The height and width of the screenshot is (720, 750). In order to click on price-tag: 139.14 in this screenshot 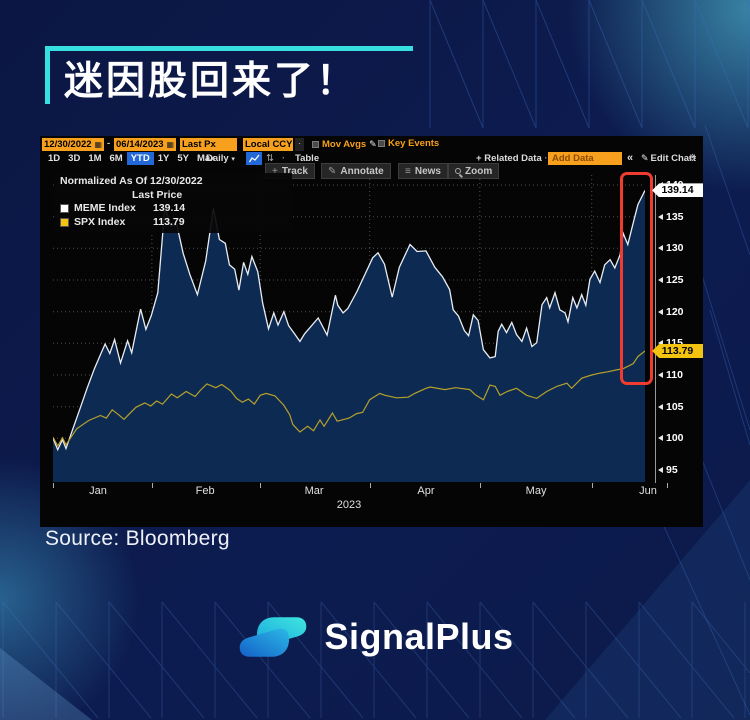, I will do `click(677, 190)`.